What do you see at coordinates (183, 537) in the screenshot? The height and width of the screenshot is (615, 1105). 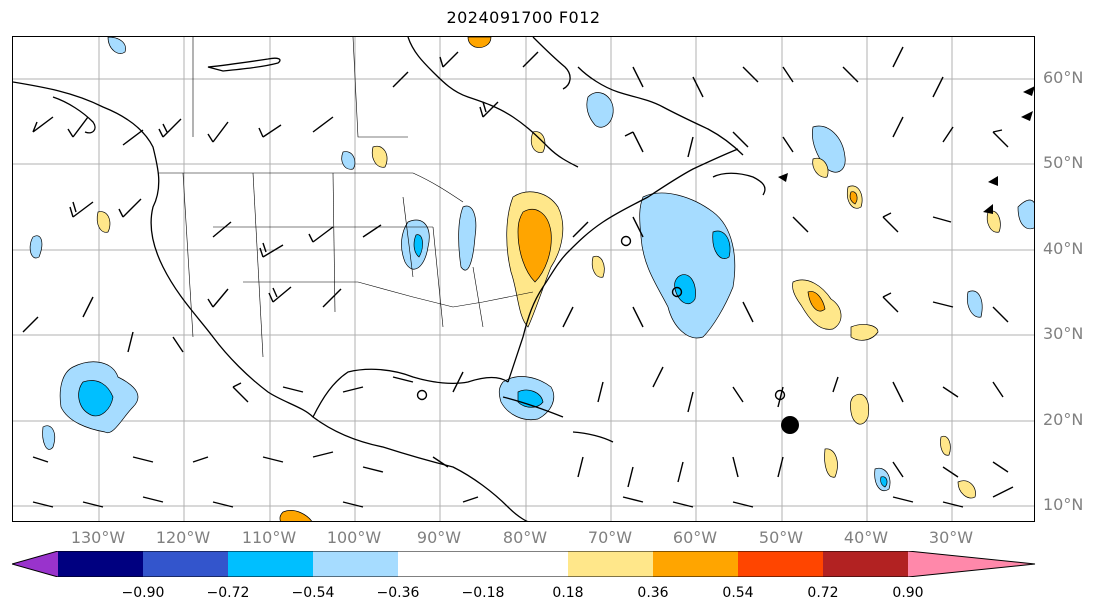 I see `lon-label-120w: 120°W` at bounding box center [183, 537].